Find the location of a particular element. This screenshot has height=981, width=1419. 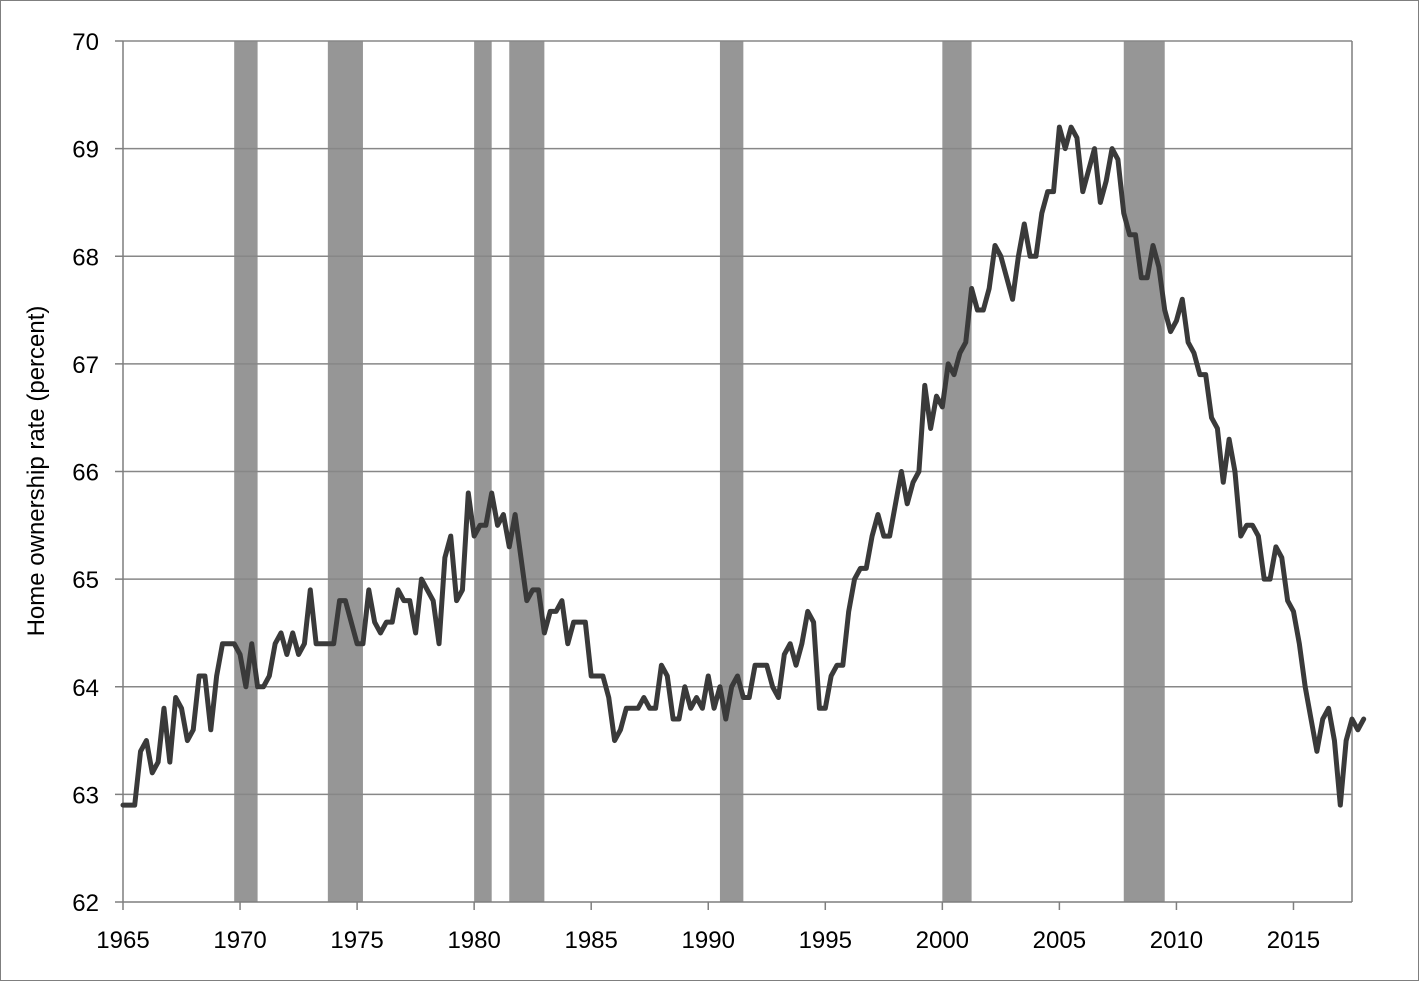

y-tick-label: 68 is located at coordinates (85, 257).